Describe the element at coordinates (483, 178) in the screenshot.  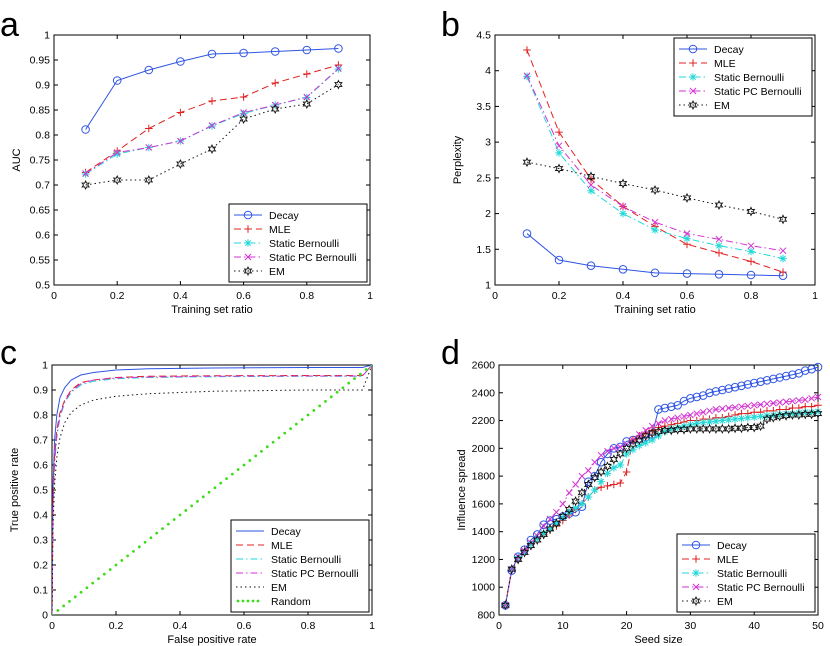
I see `y-tick-label: 2.5` at that location.